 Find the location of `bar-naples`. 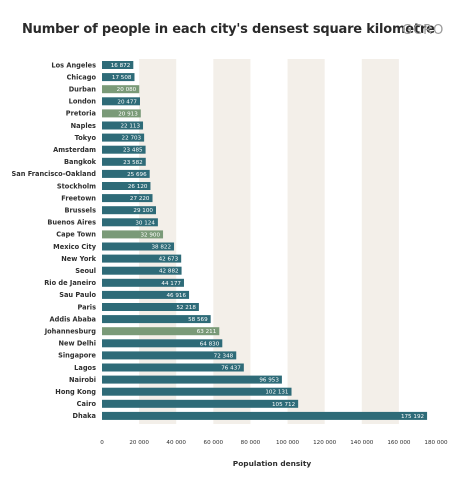

bar-naples is located at coordinates (123, 125).